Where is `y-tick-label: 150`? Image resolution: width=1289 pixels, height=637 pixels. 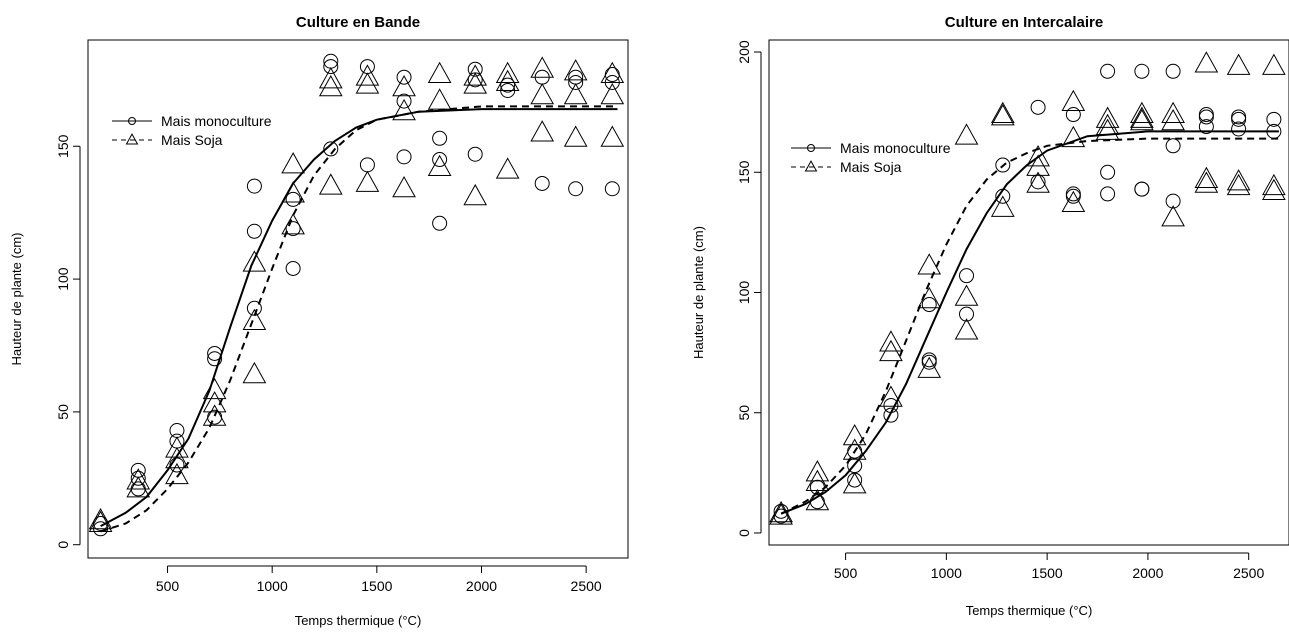 y-tick-label: 150 is located at coordinates (63, 146).